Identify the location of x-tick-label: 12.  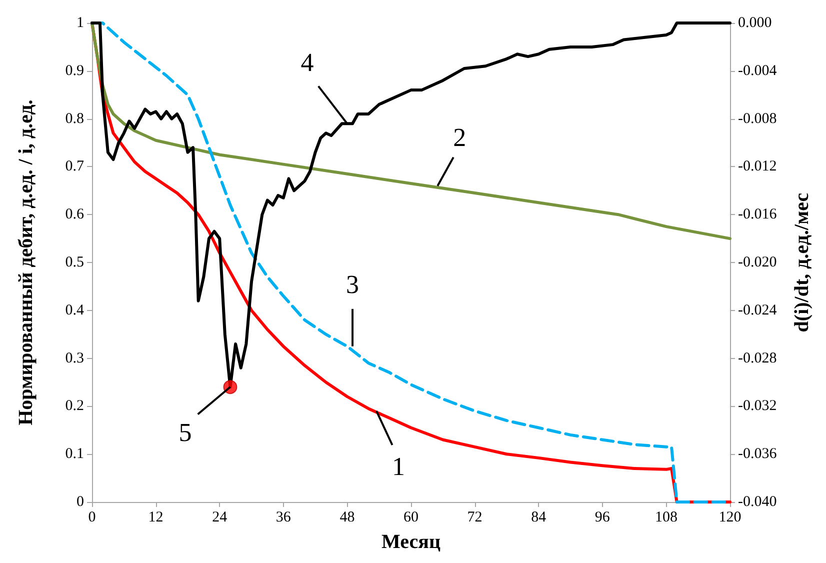
(156, 518).